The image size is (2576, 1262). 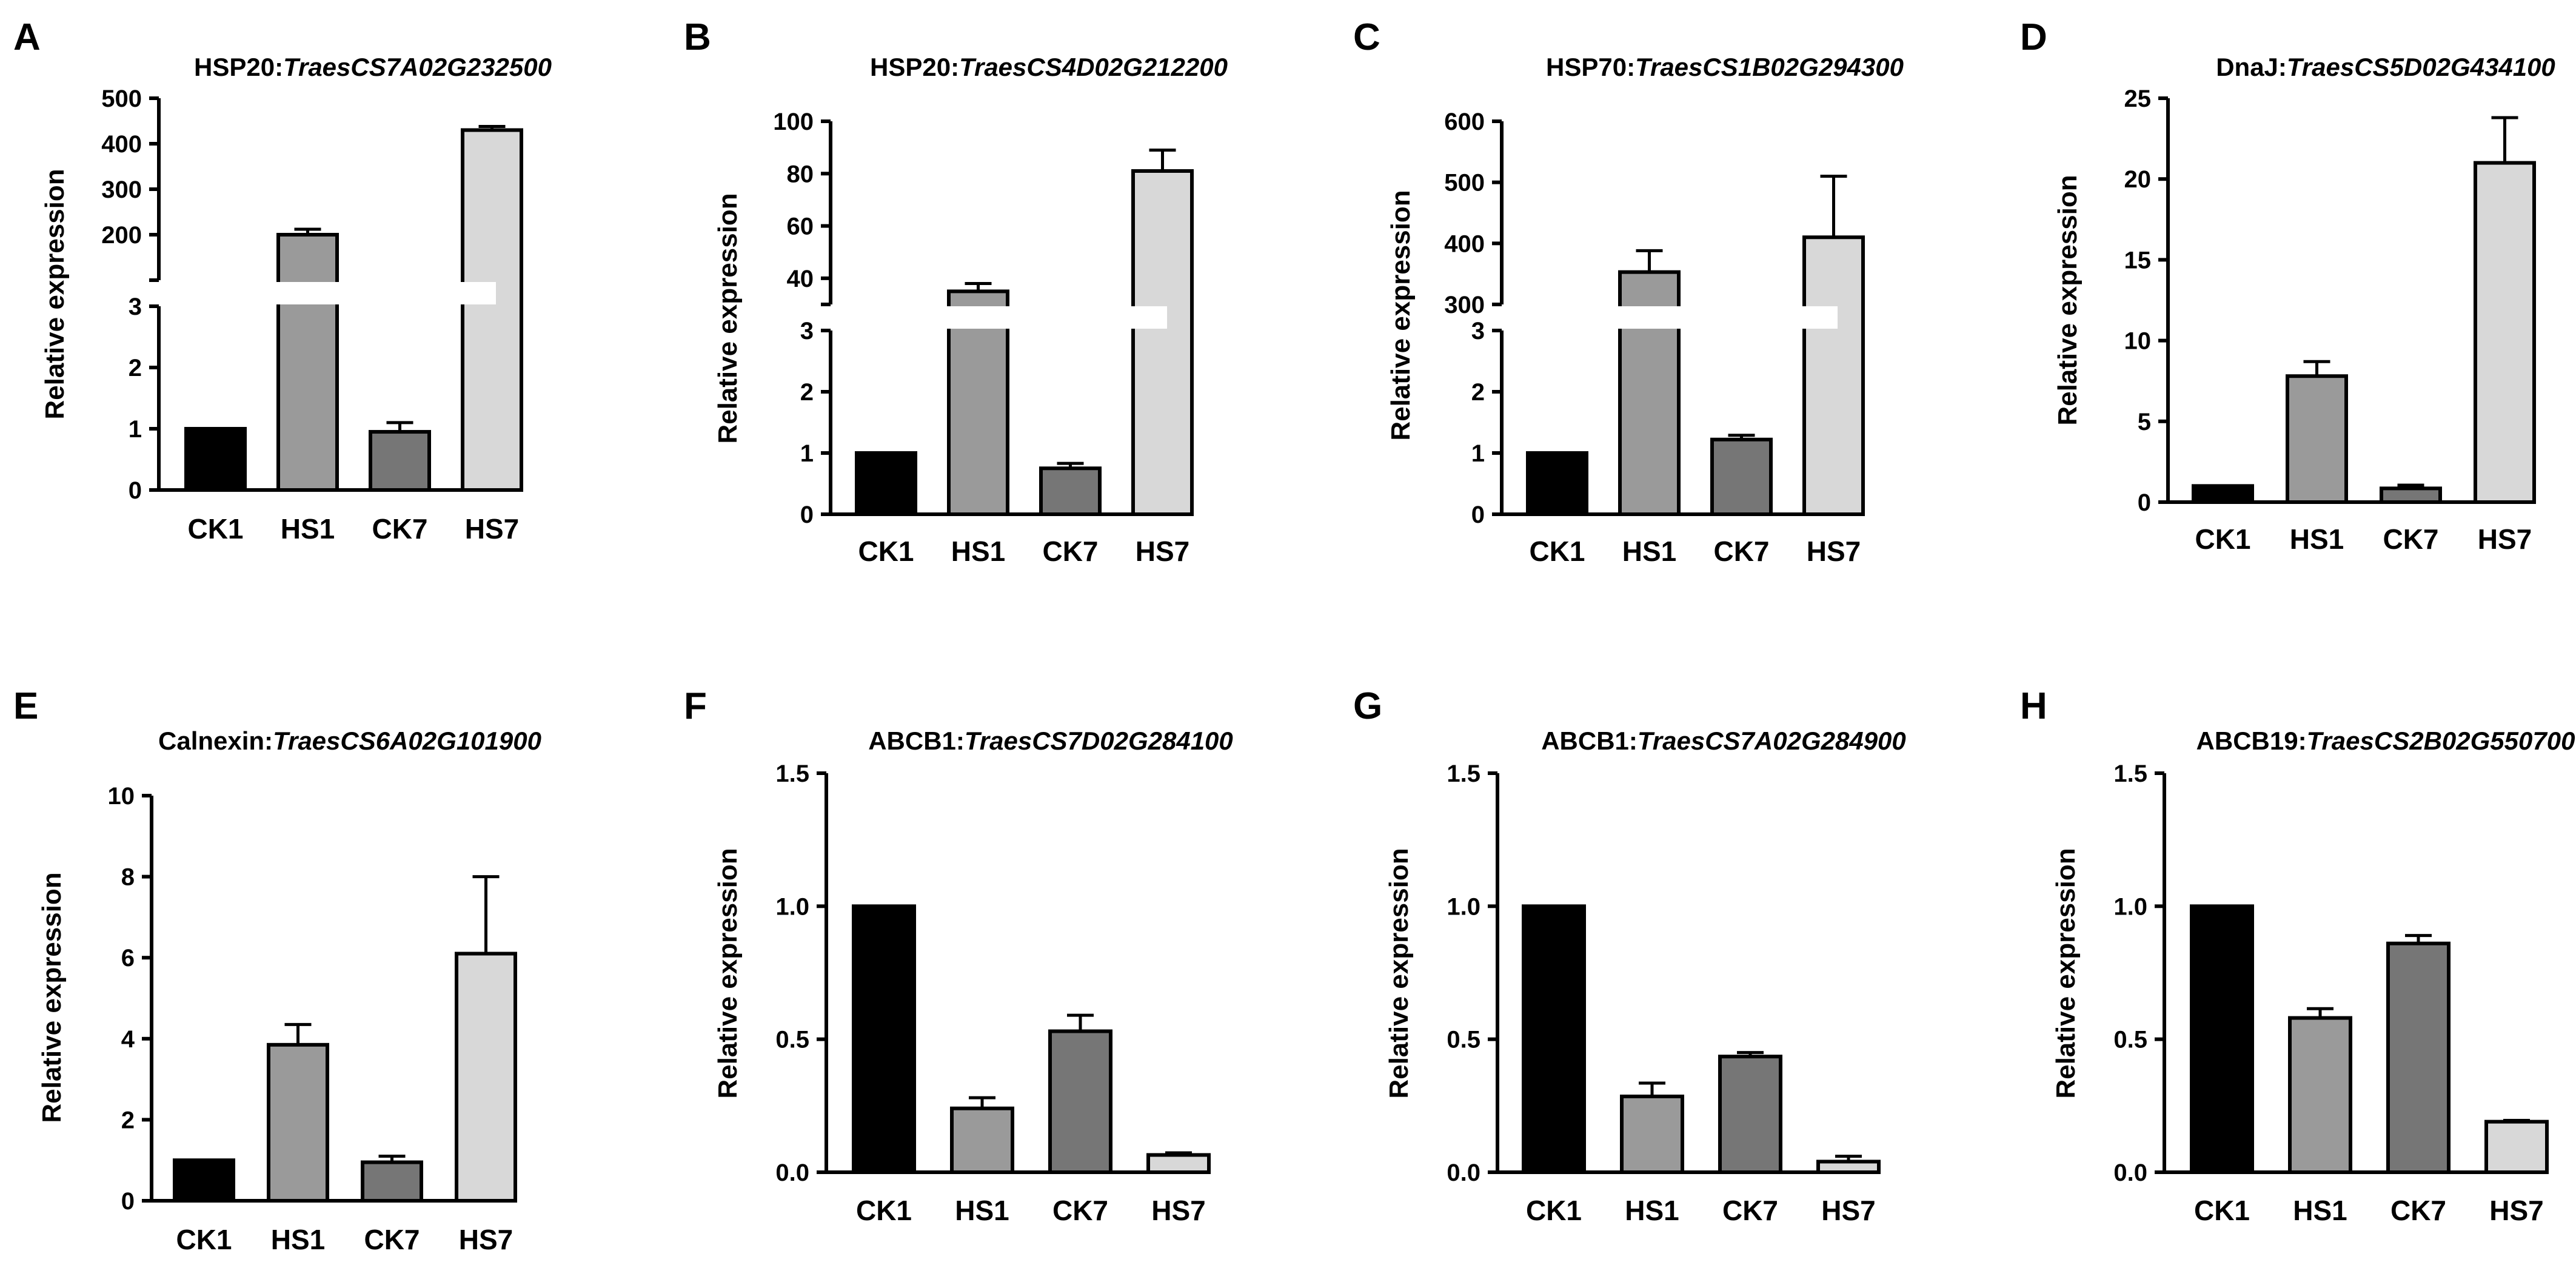 I want to click on y-tick-label: 1, so click(x=135, y=429).